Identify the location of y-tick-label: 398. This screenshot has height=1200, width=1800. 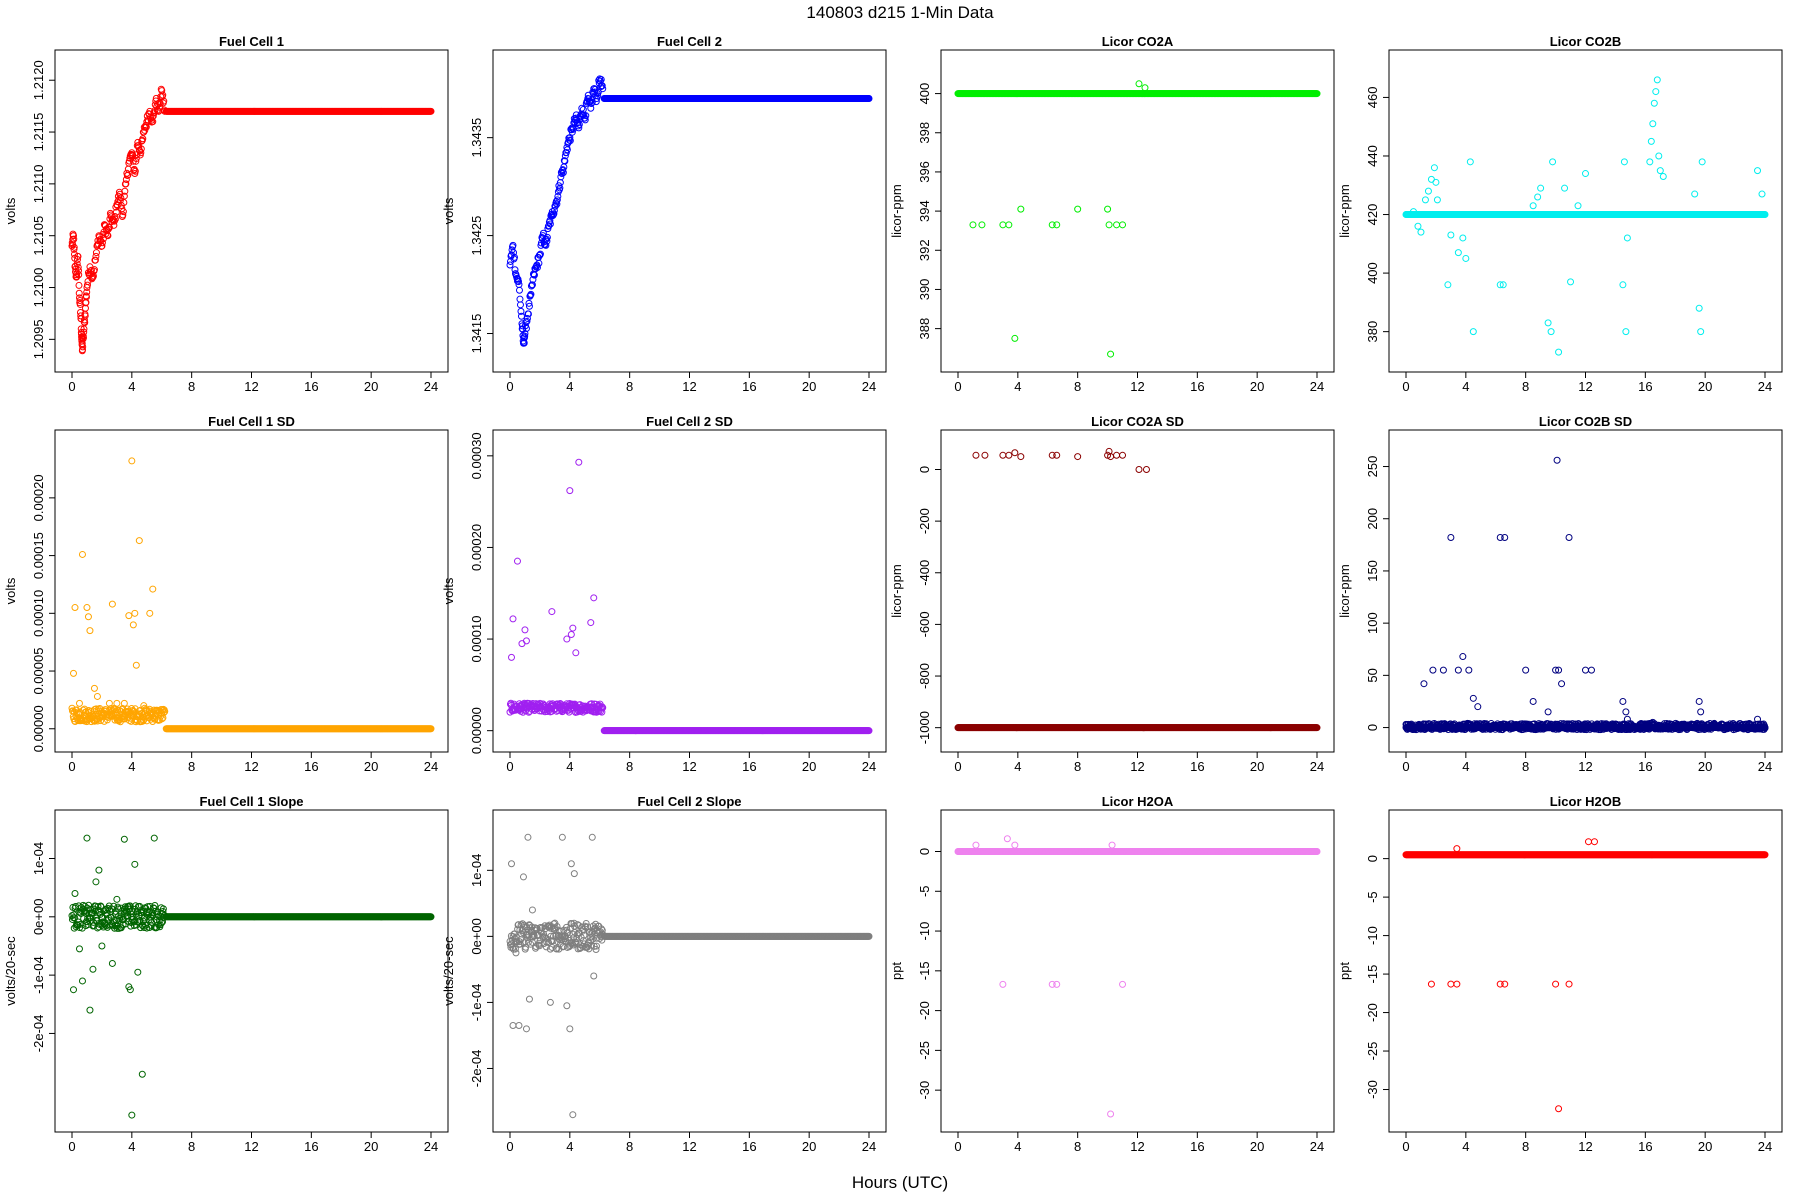
(924, 133).